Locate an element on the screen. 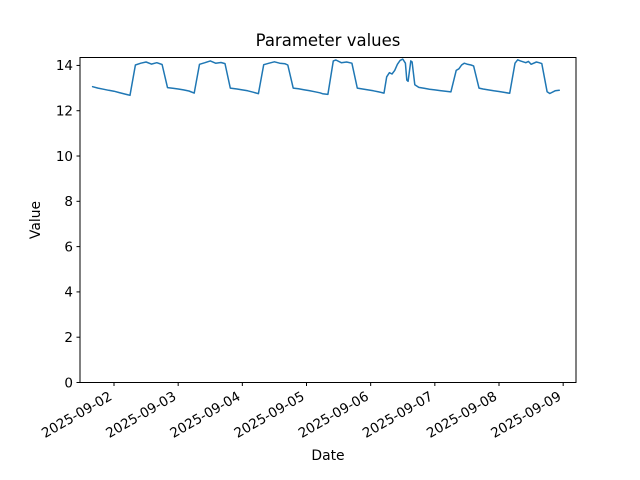 This screenshot has height=480, width=640. chart-title: Parameter values is located at coordinates (328, 40).